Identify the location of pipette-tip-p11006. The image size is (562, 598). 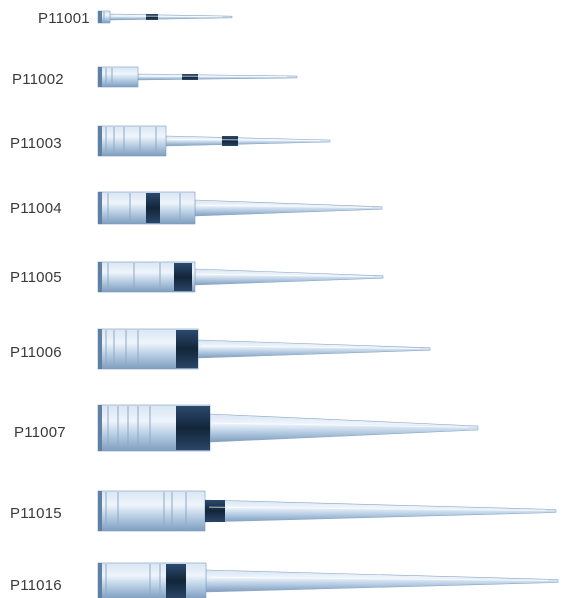
(264, 349).